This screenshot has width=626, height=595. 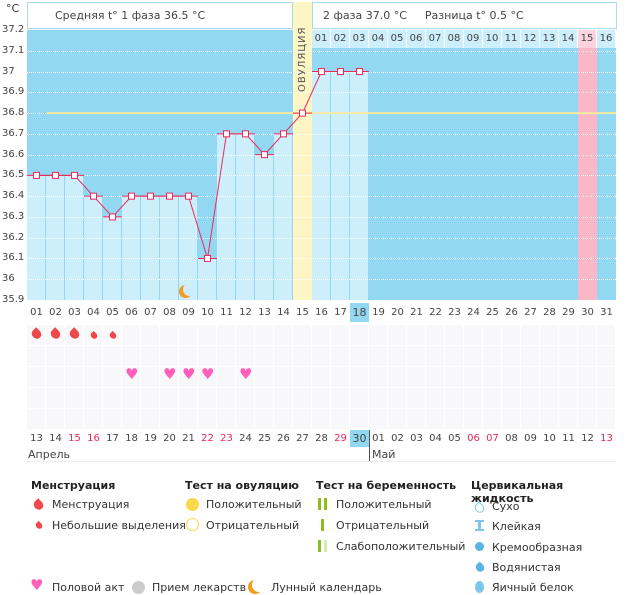 I want to click on cycle-day-number: 03, so click(x=74, y=312).